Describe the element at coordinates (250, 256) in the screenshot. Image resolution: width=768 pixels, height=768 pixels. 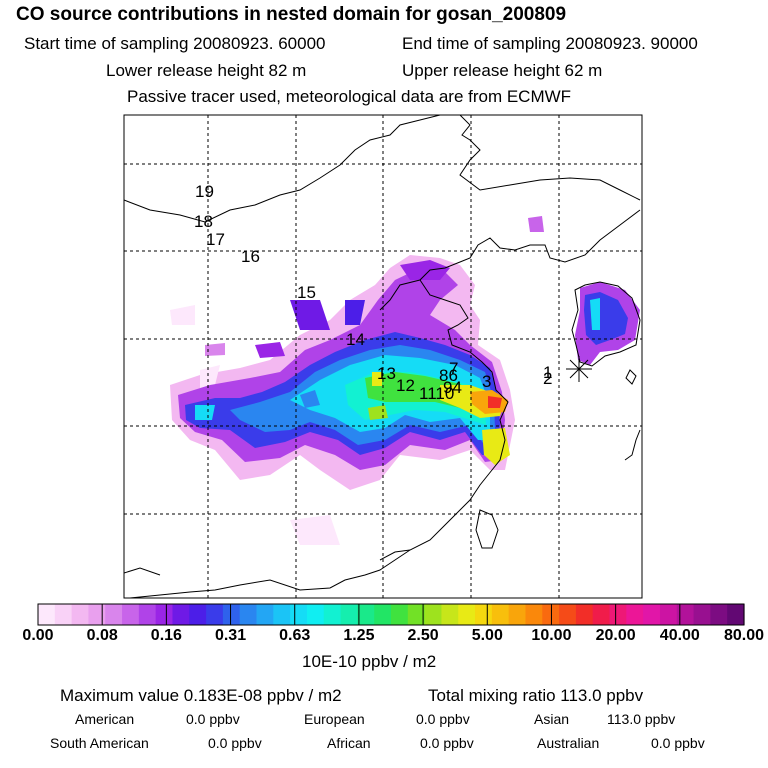
I see `trajectory-marker-16: 16` at that location.